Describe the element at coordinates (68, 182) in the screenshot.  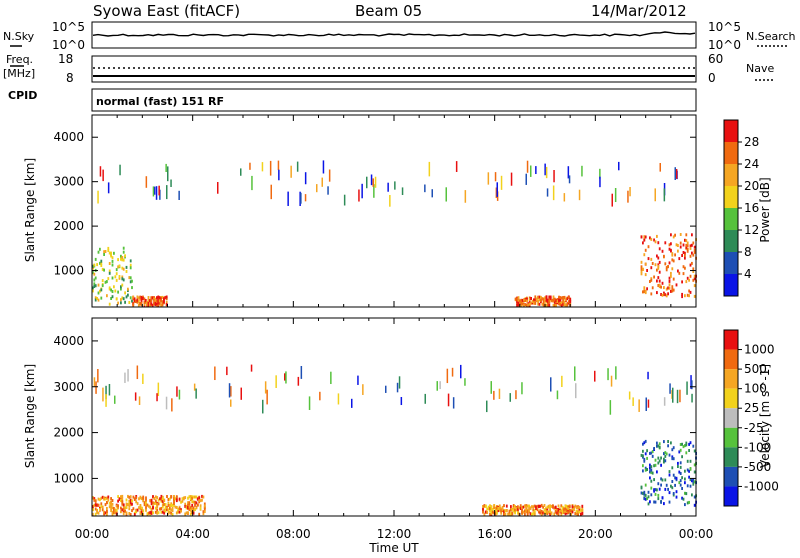
I see `y-tick-label: 3000` at that location.